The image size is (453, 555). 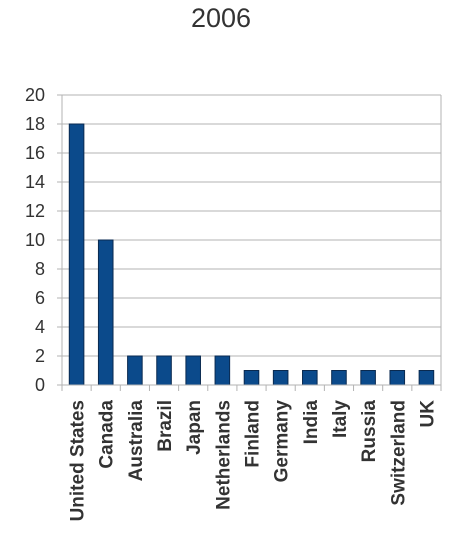 What do you see at coordinates (40, 385) in the screenshot?
I see `y-tick-label: 0` at bounding box center [40, 385].